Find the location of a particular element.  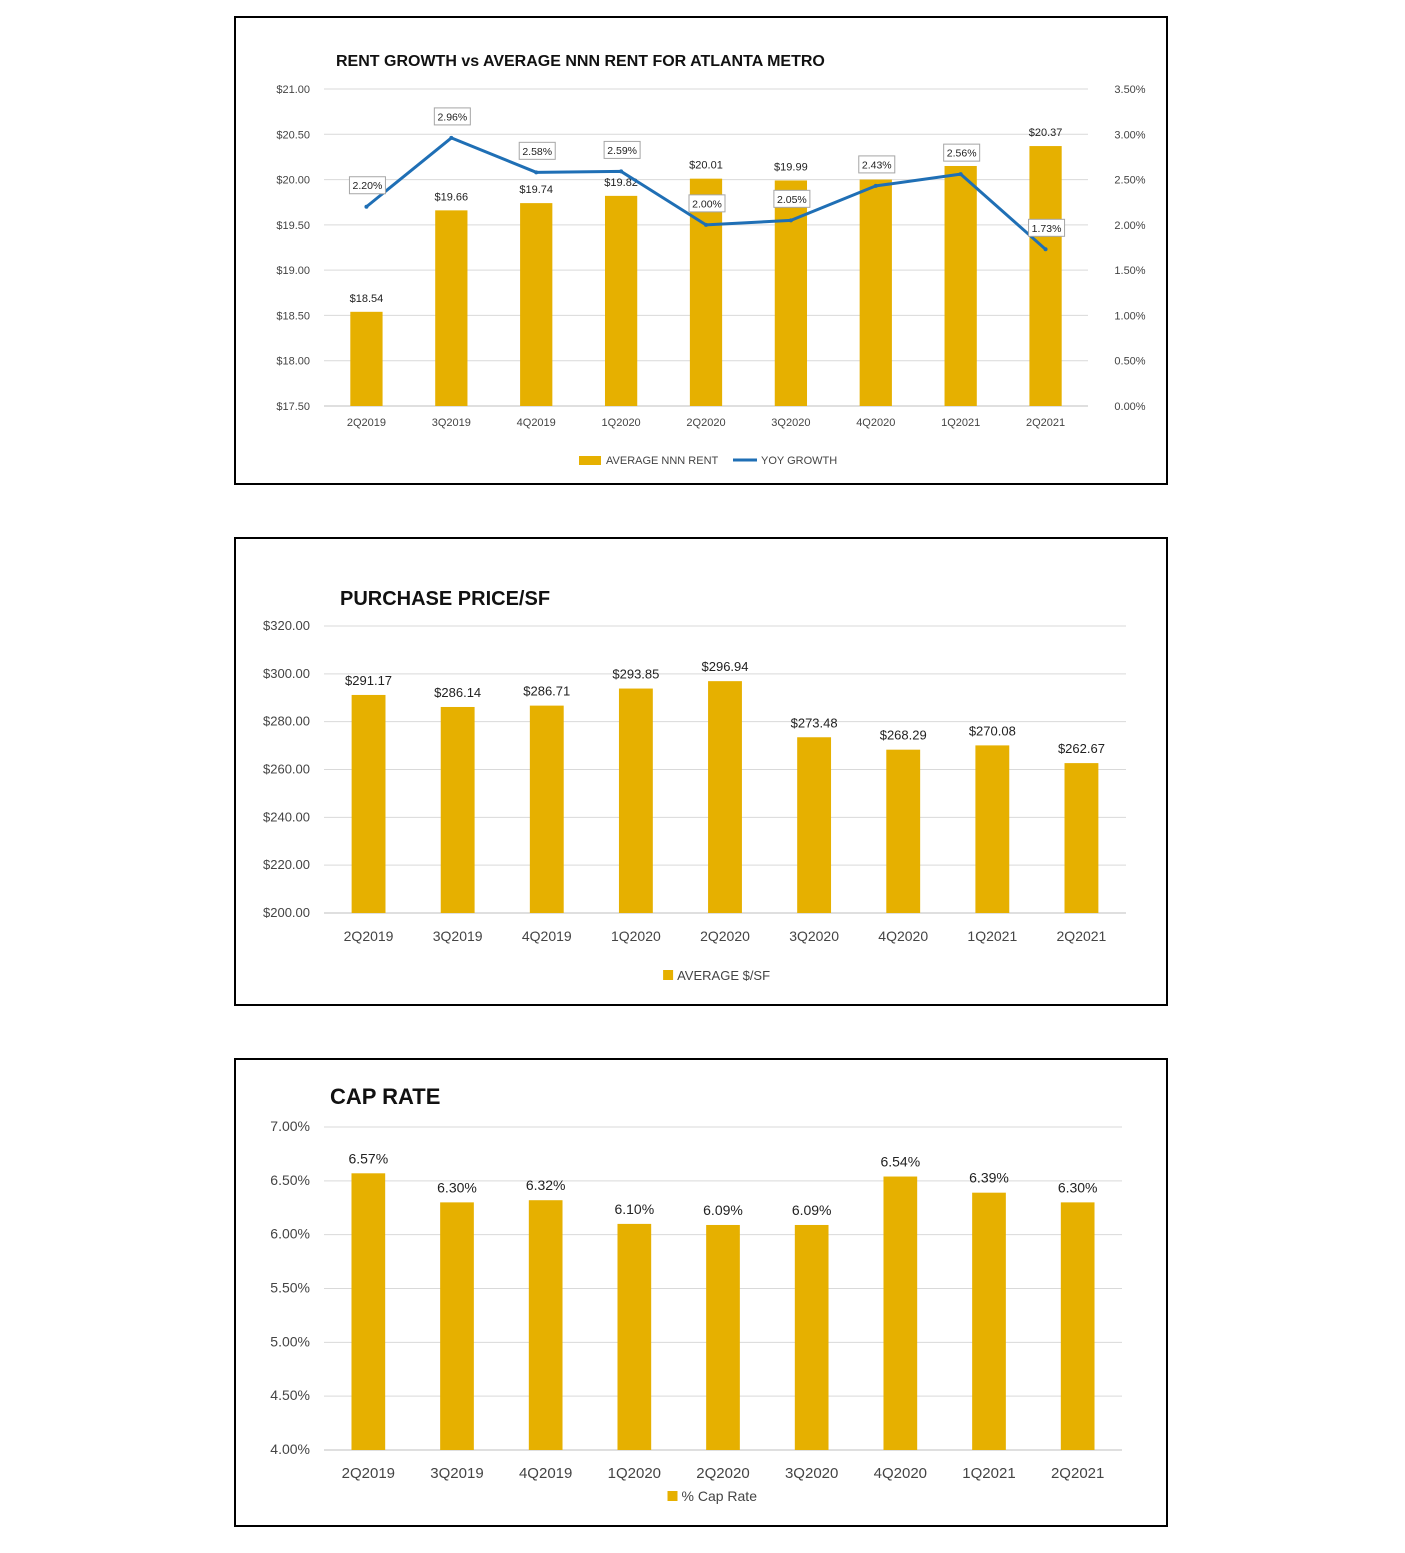

line-data-label: 2.05% is located at coordinates (792, 200).